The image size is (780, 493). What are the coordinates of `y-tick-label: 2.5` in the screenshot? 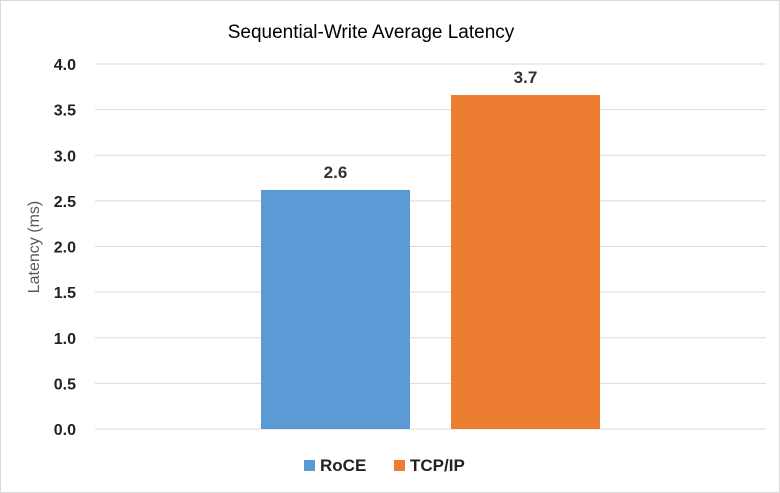 It's located at (65, 202).